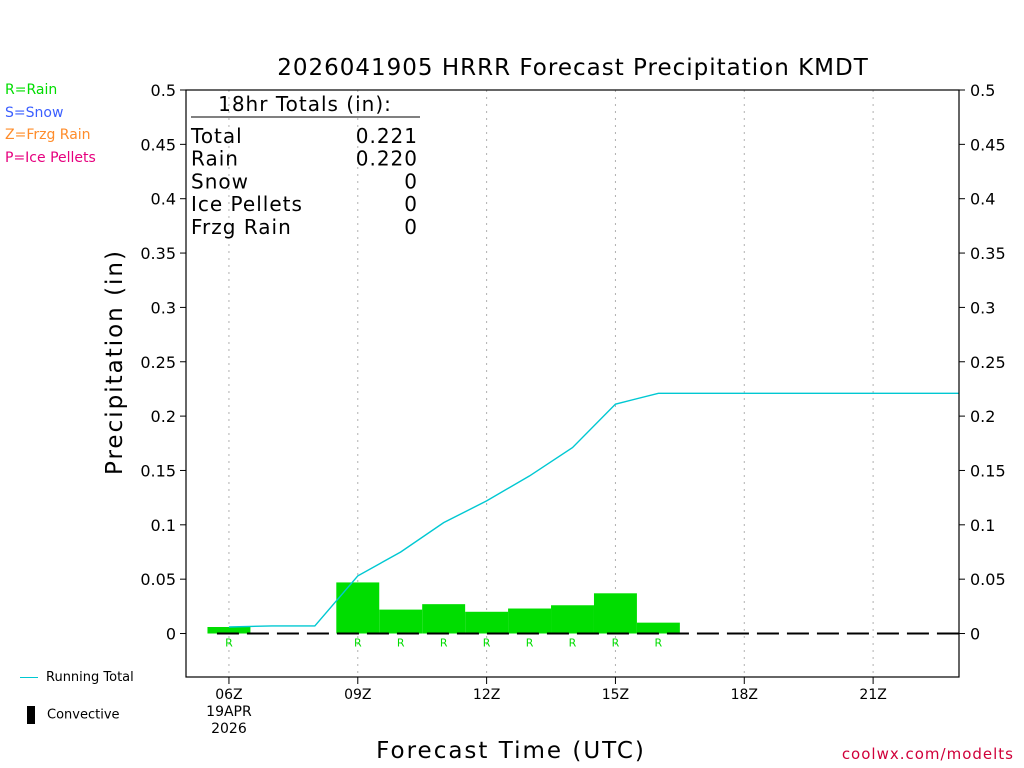 This screenshot has height=768, width=1024. Describe the element at coordinates (34, 113) in the screenshot. I see `legend-snow: S=Snow` at that location.